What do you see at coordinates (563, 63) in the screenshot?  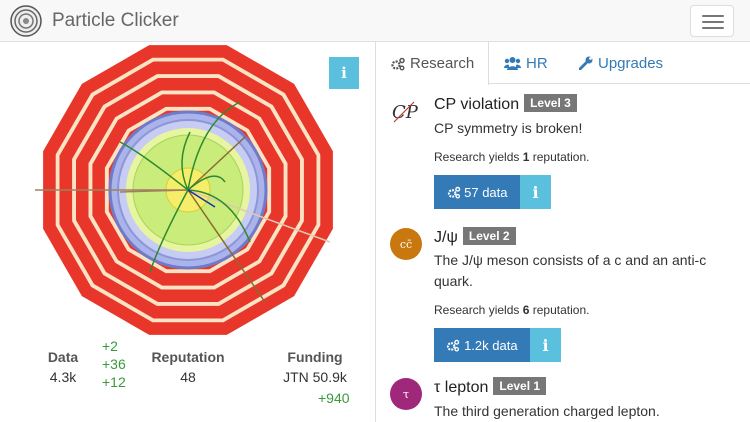 I see `tab-bar: Research HR Upgrades` at bounding box center [563, 63].